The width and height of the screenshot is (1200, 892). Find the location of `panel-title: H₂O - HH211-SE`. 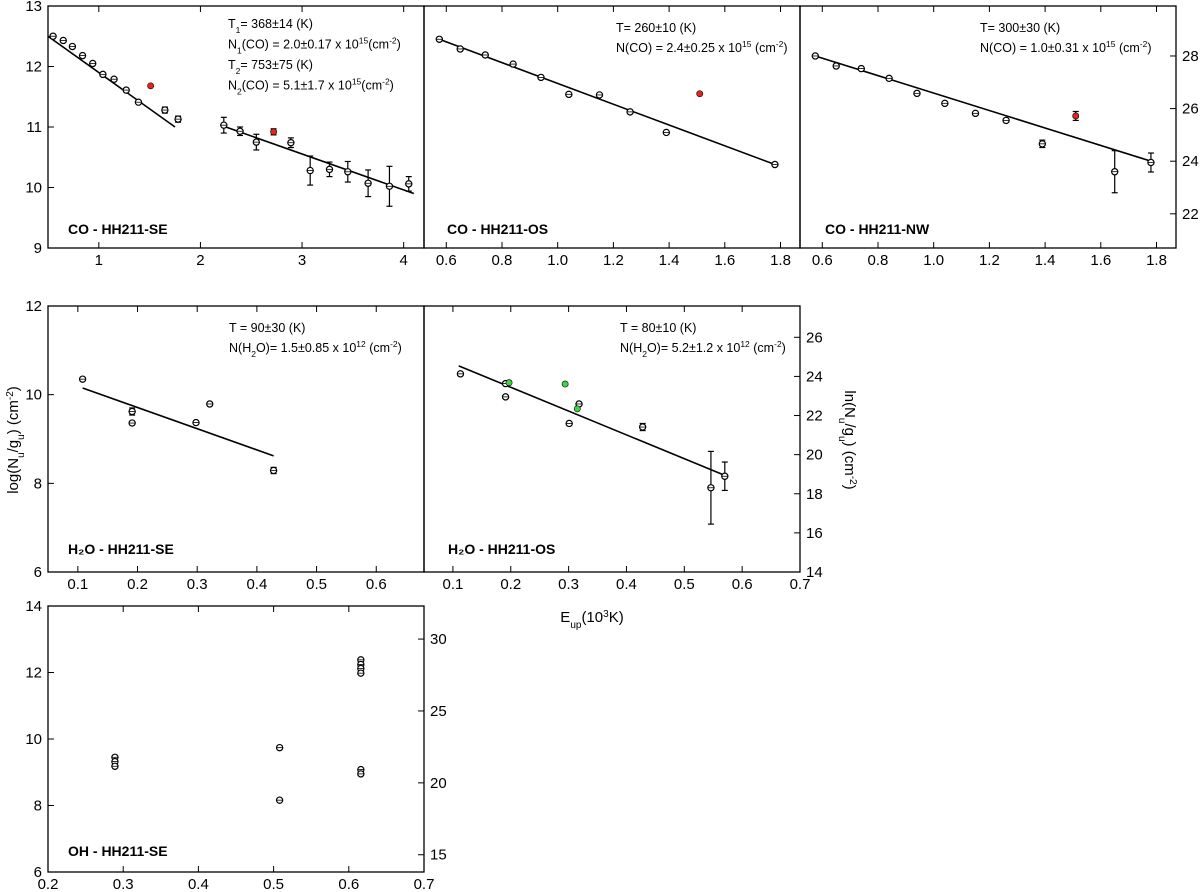

panel-title: H₂O - HH211-SE is located at coordinates (121, 549).